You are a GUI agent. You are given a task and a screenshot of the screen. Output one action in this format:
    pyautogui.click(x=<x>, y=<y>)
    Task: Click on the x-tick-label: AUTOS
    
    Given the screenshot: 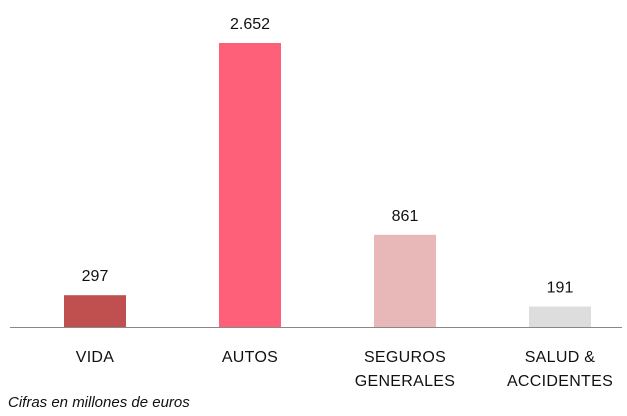 What is the action you would take?
    pyautogui.click(x=250, y=357)
    